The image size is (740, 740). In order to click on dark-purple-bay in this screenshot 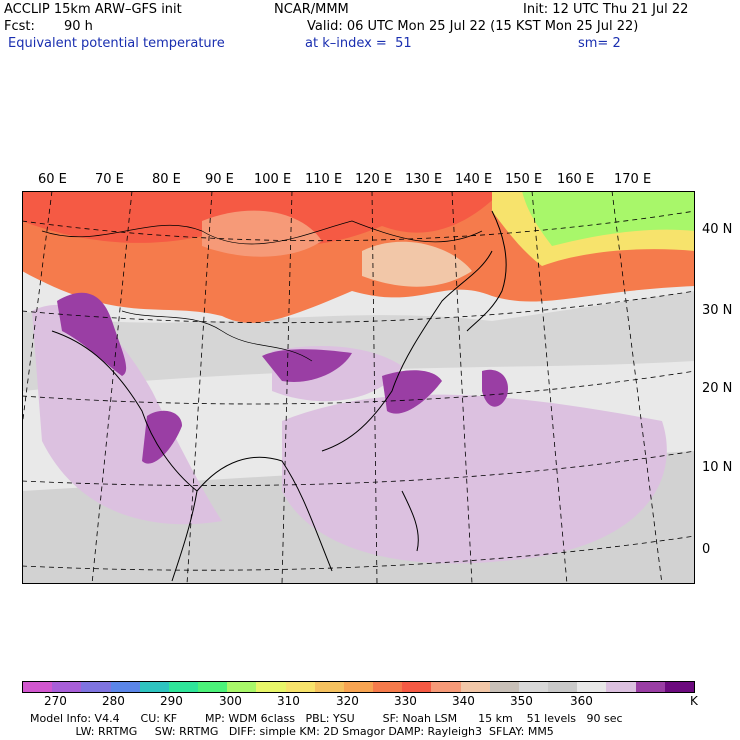, I will do `click(162, 437)`.